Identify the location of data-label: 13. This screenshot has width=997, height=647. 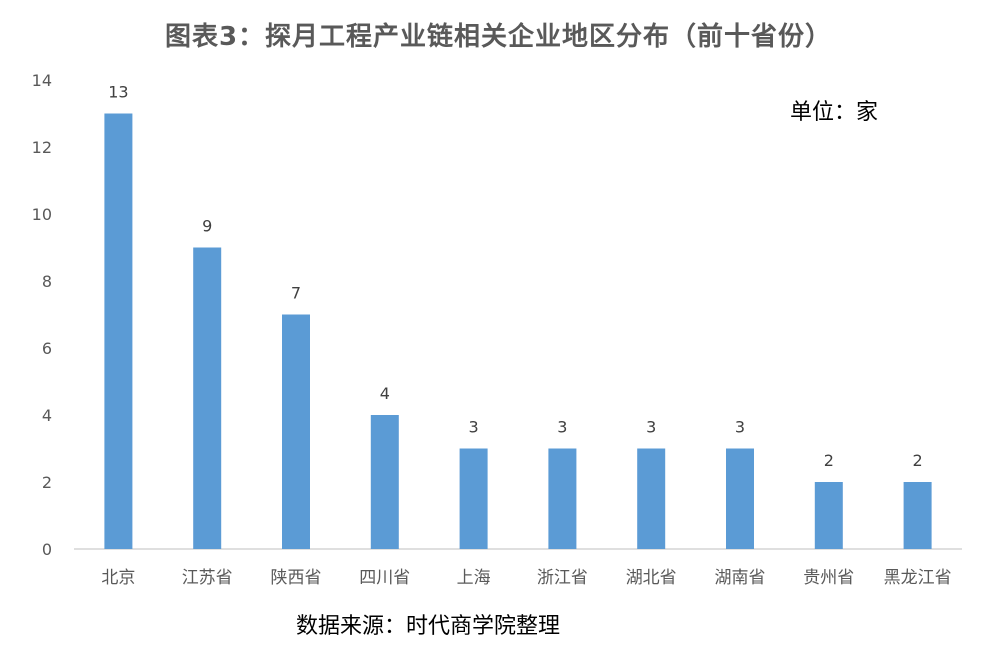
(118, 92).